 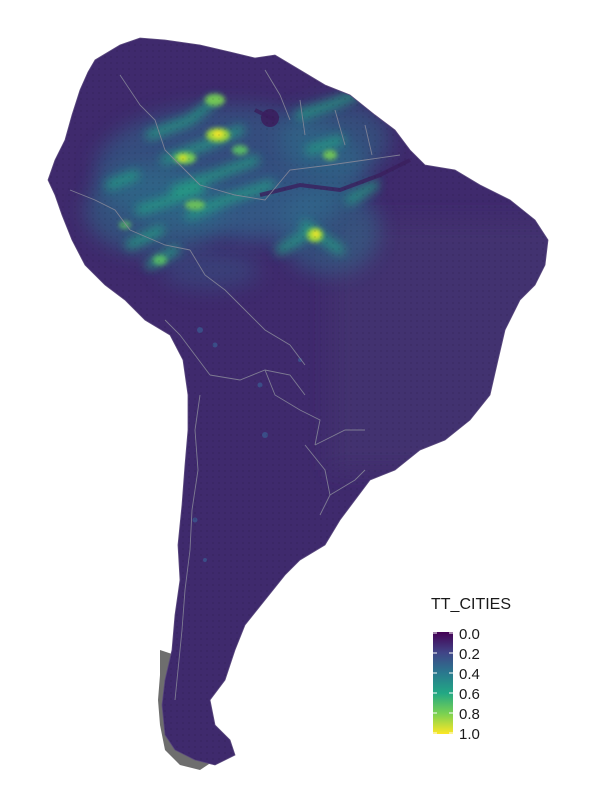 I want to click on legend-title: TT_CITIES, so click(x=471, y=604).